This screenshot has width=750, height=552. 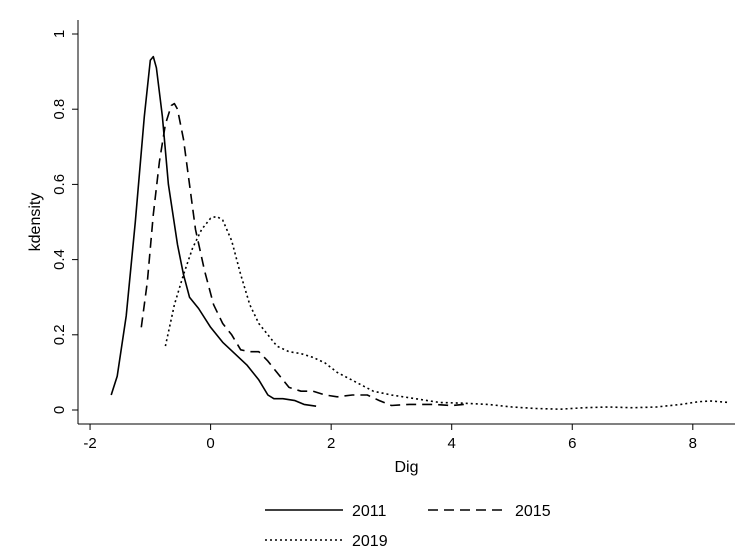 I want to click on legend: 2011 2015 2019, so click(x=408, y=526).